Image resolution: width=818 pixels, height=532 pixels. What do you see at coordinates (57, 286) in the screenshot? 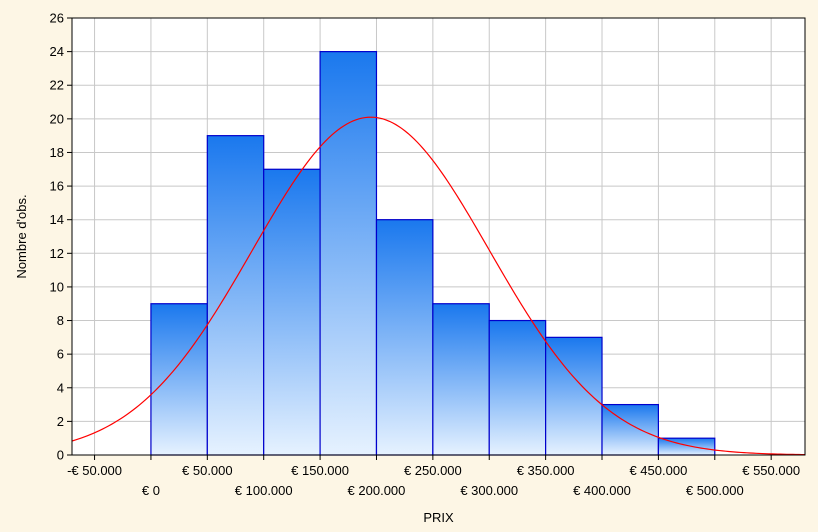
I see `y-tick-label: 10` at bounding box center [57, 286].